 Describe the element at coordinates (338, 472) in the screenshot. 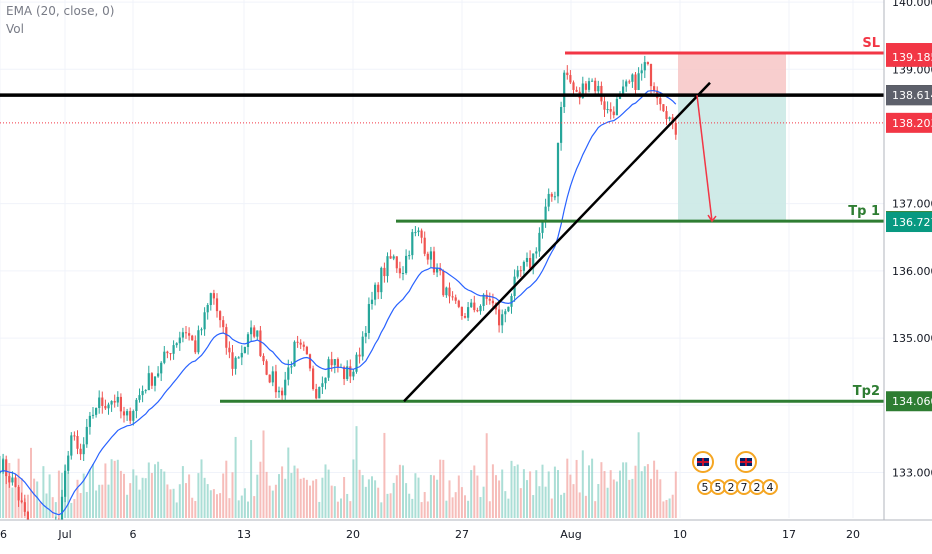

I see `volume-bars` at that location.